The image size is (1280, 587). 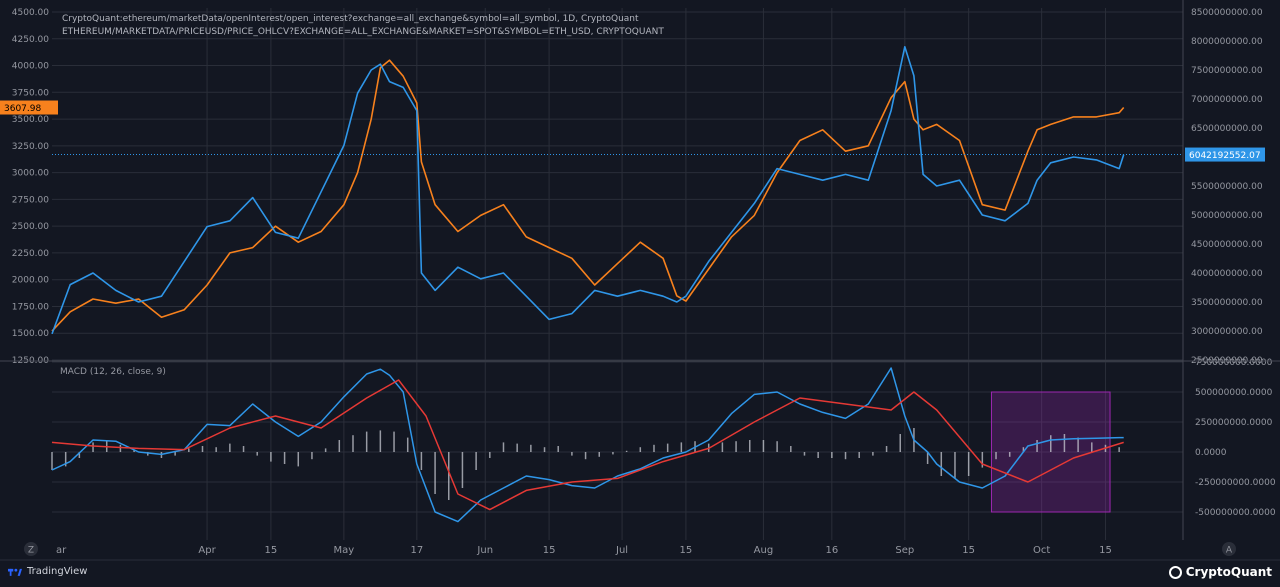 I want to click on macd-tick-label: -500000000.0000, so click(x=1235, y=513).